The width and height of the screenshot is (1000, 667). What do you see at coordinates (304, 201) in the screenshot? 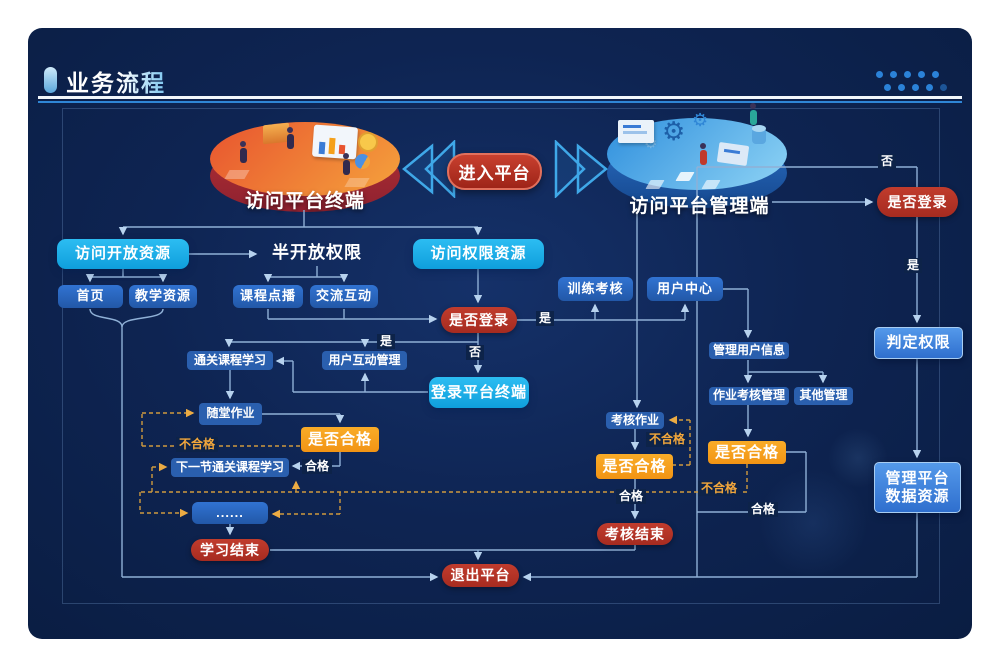
I see `terminal-platform-label: 访问平台终端` at bounding box center [304, 201].